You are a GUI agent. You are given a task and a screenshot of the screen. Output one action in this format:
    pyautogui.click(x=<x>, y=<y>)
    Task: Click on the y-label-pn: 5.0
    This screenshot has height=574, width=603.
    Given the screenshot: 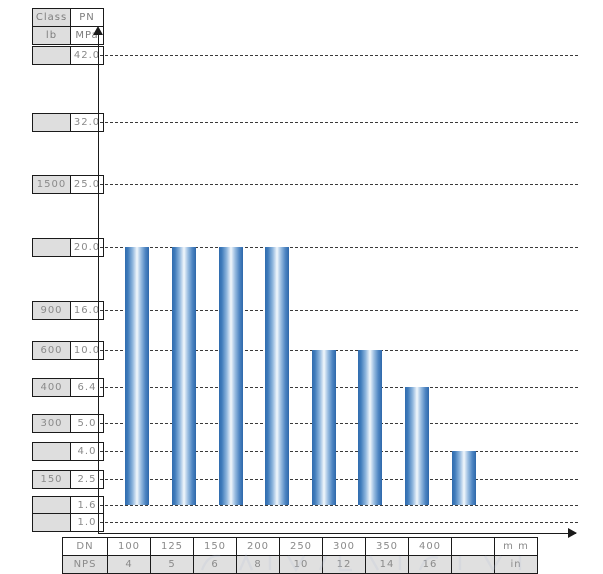 What is the action you would take?
    pyautogui.click(x=87, y=423)
    